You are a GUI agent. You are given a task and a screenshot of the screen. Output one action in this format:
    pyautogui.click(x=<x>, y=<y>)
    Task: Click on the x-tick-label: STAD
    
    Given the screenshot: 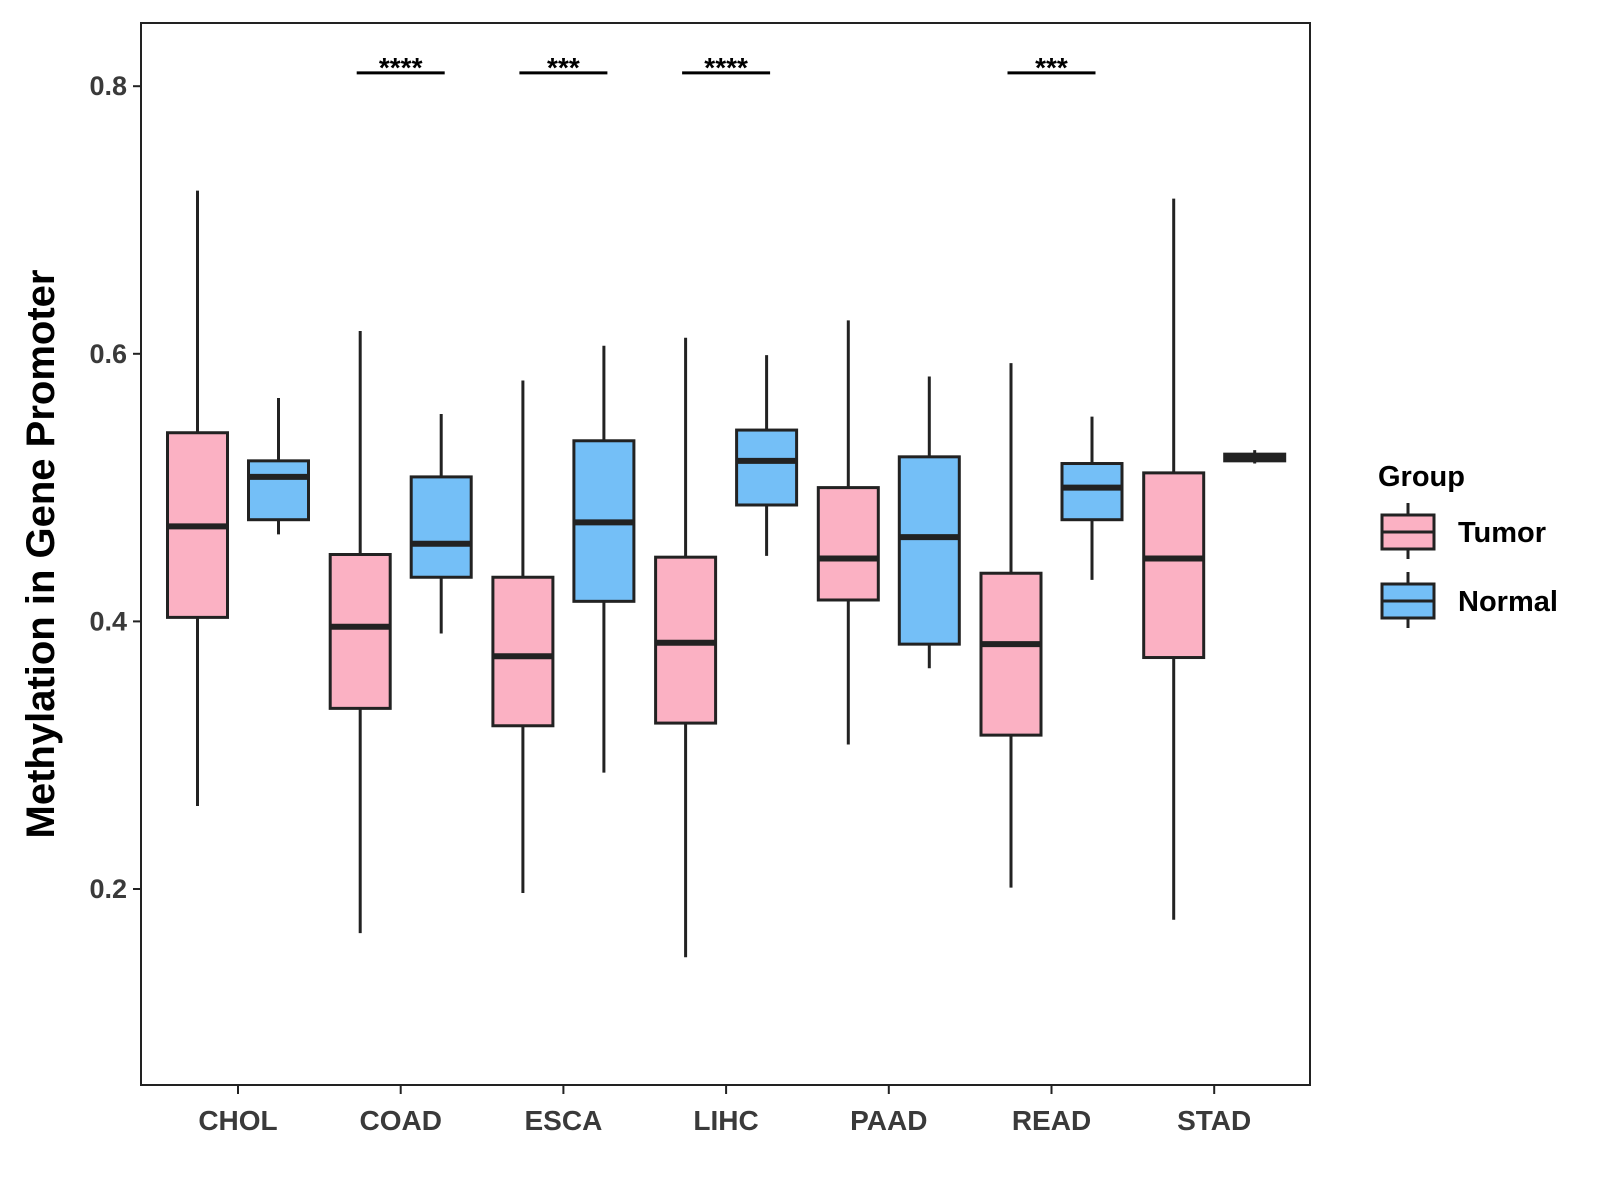 What is the action you would take?
    pyautogui.click(x=1214, y=1120)
    